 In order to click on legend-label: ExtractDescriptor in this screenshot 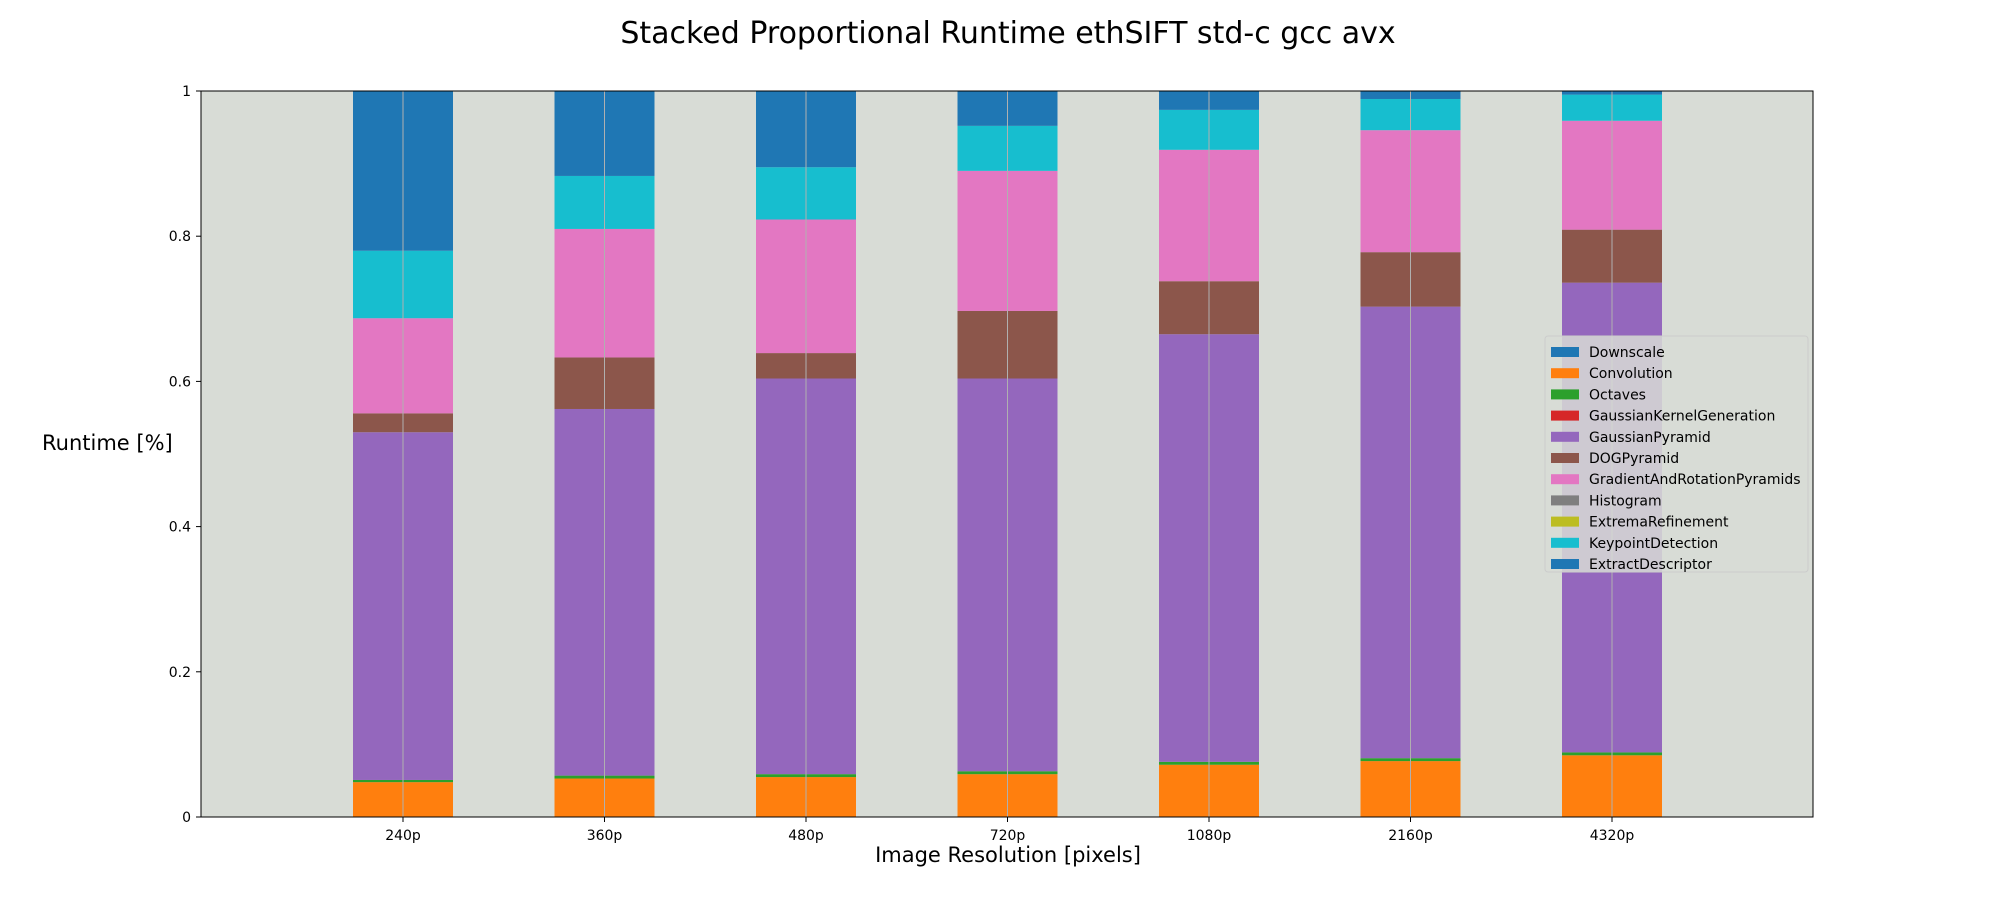, I will do `click(1650, 565)`.